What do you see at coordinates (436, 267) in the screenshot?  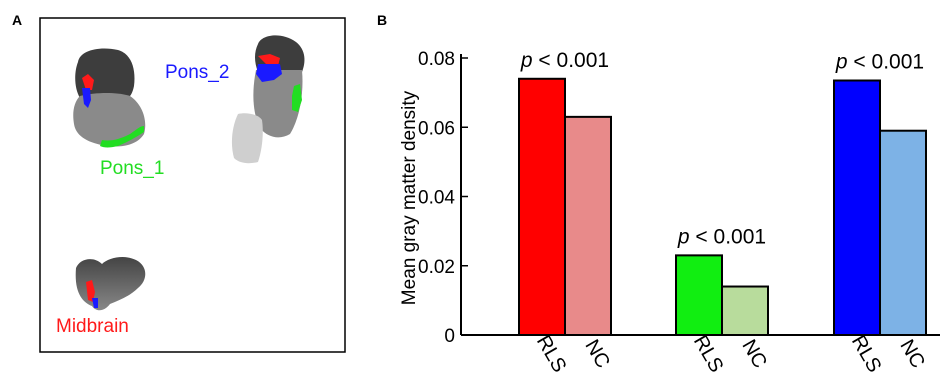 I see `y-tick-label: 0.02` at bounding box center [436, 267].